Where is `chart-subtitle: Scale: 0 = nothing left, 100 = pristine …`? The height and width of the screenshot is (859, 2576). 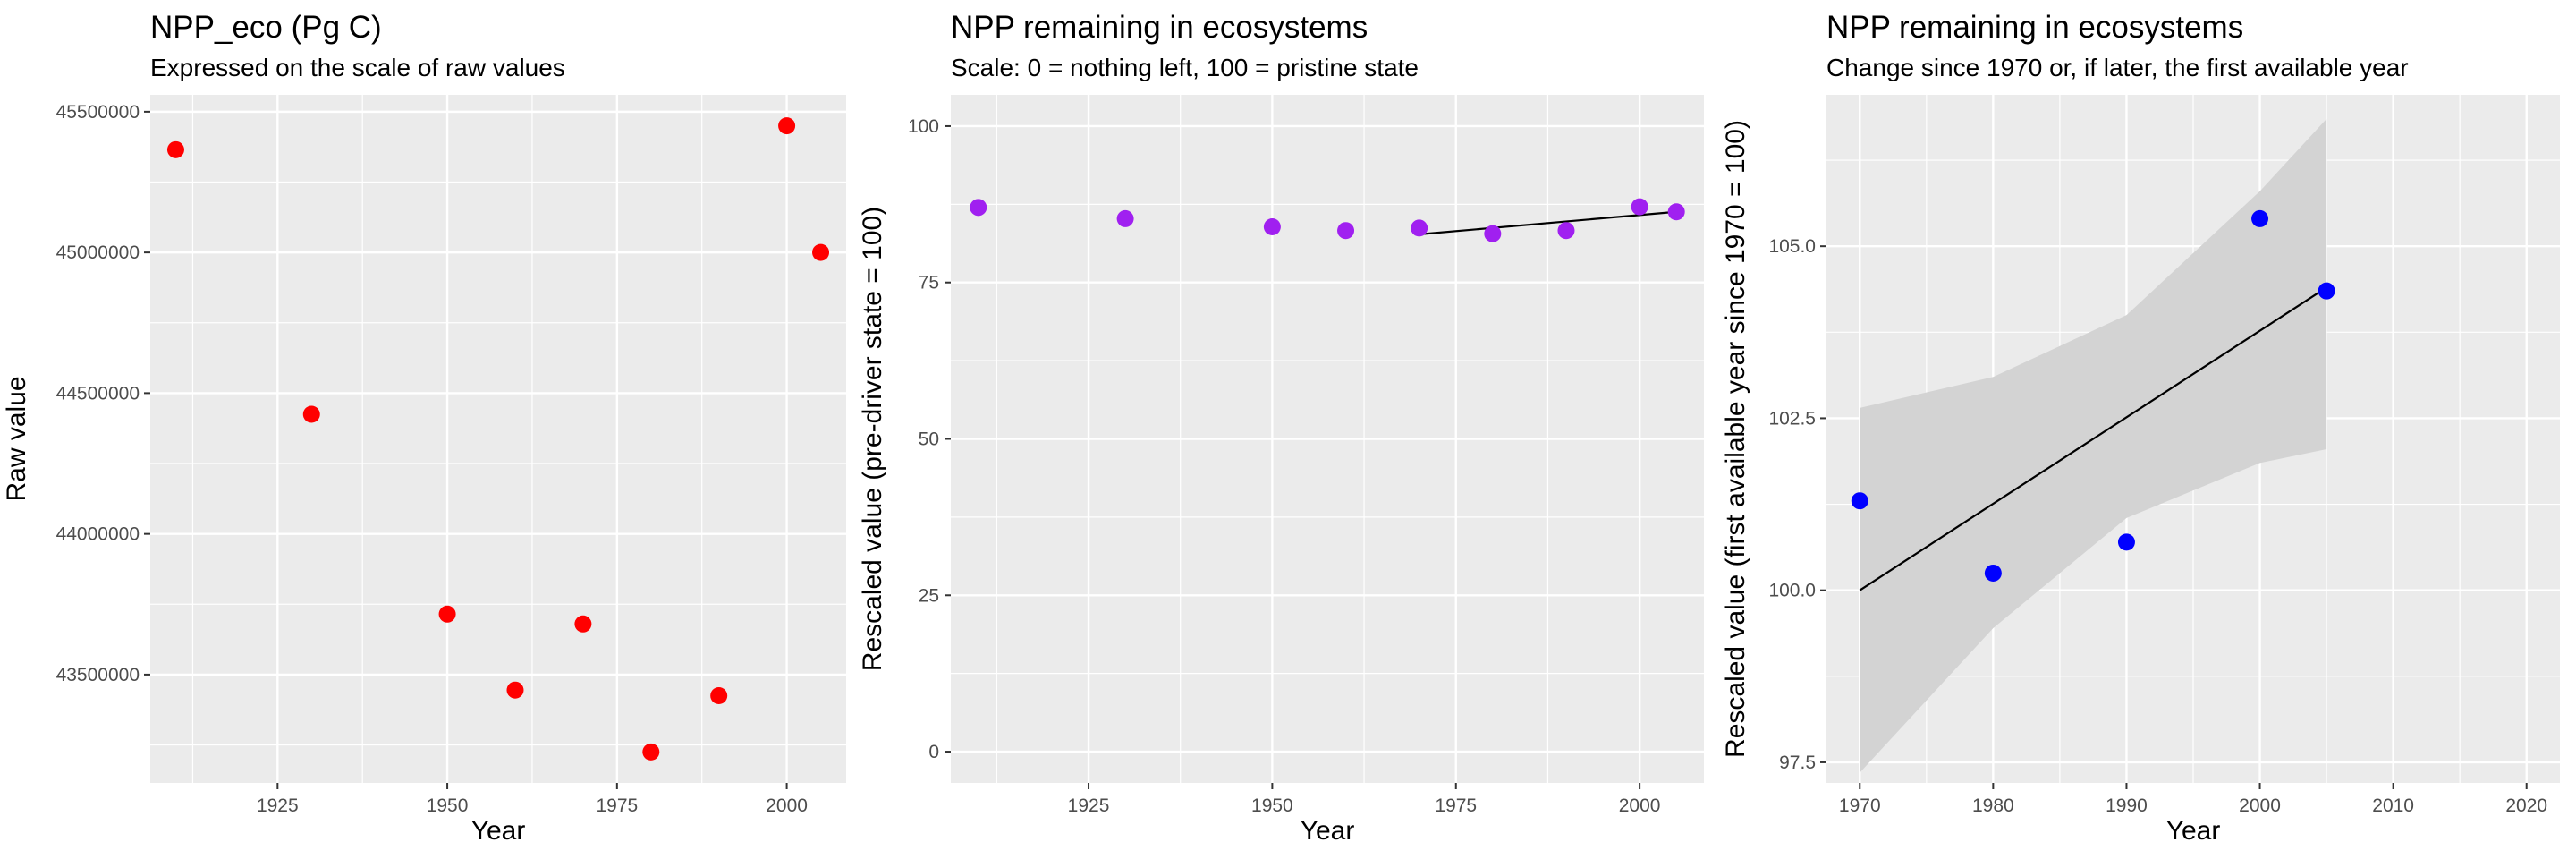
chart-subtitle: Scale: 0 = nothing left, 100 = pristine … is located at coordinates (1185, 67).